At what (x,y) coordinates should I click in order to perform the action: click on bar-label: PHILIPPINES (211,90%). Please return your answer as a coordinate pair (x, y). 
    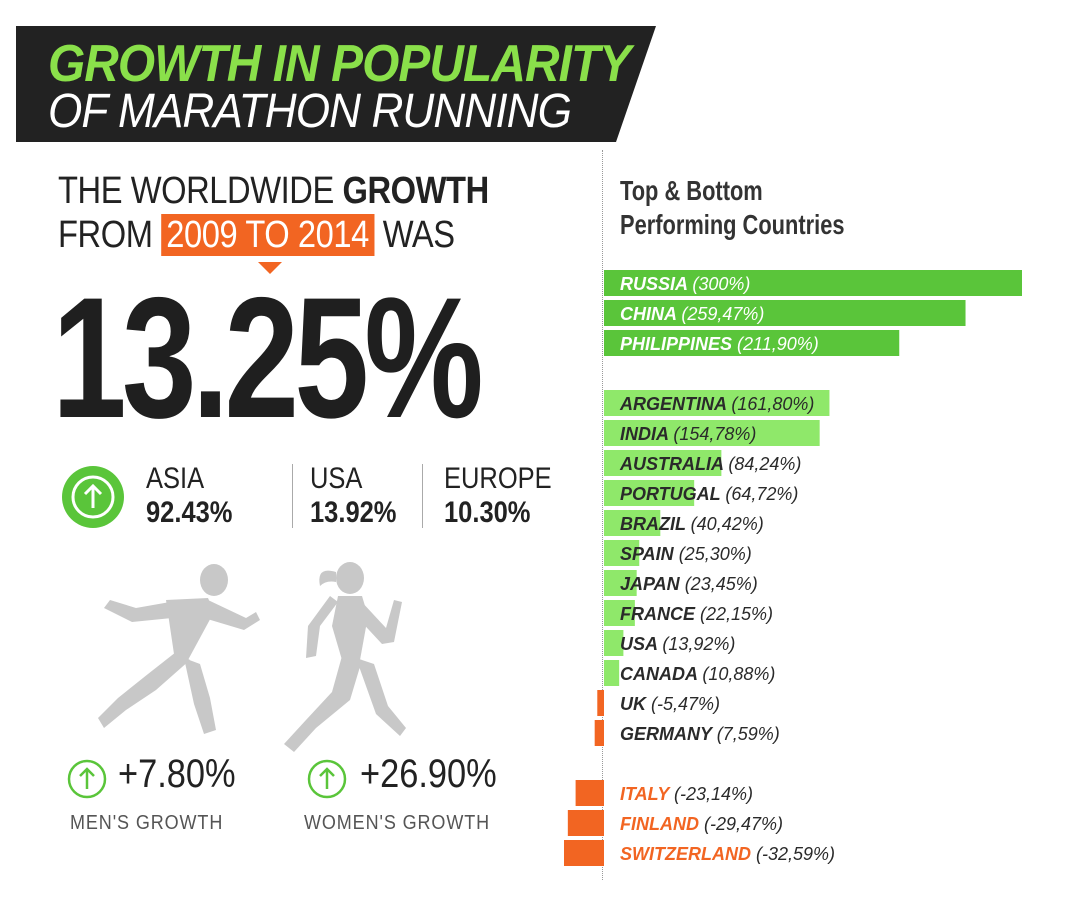
    Looking at the image, I should click on (719, 344).